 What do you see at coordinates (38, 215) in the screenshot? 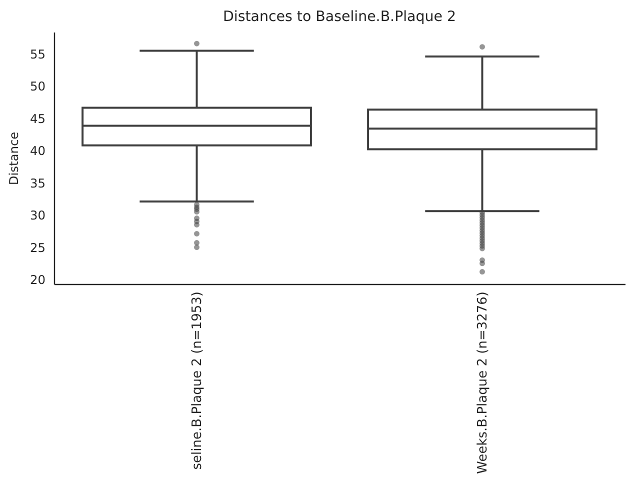
I see `y-tick-label: 30` at bounding box center [38, 215].